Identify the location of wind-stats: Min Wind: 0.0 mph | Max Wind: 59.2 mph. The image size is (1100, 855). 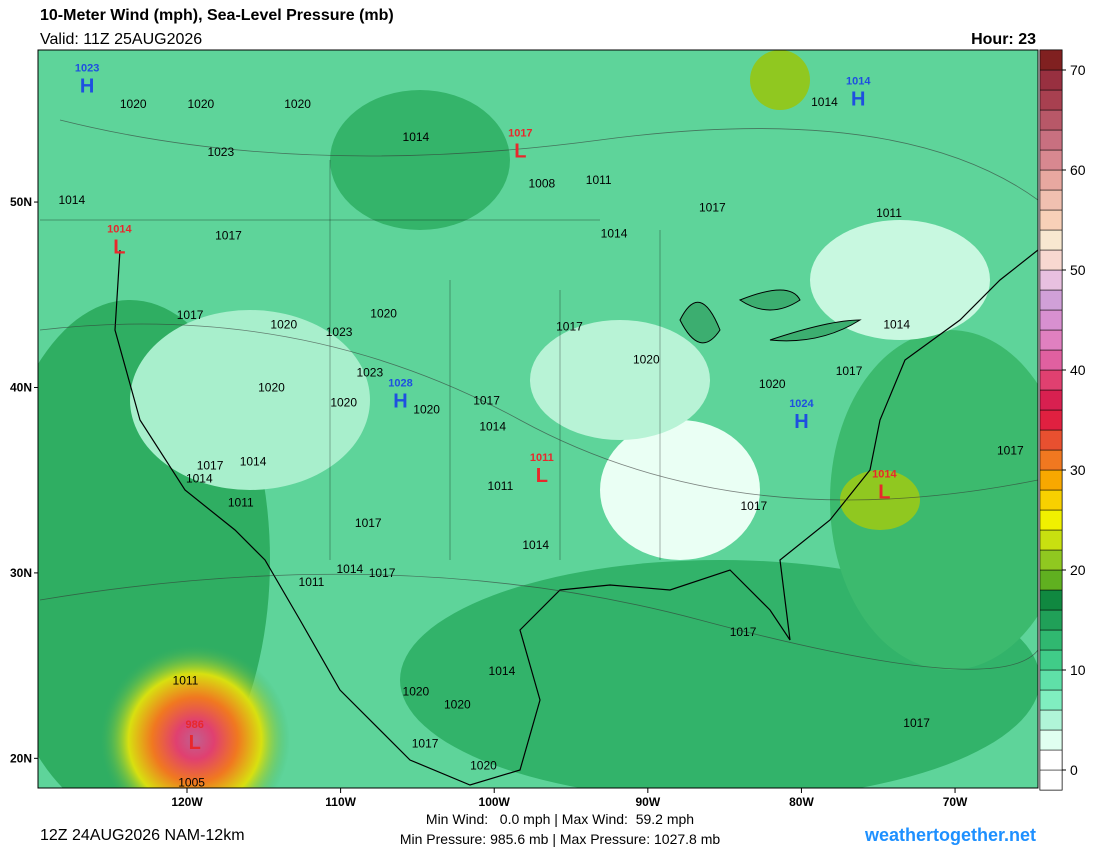
(560, 819).